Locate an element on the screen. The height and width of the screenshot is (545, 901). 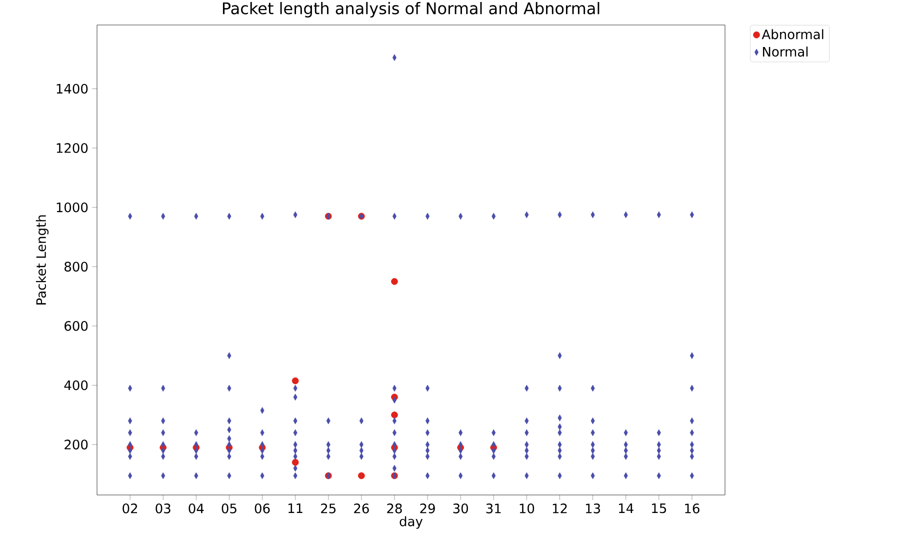
y-tick-label: 800 is located at coordinates (76, 267).